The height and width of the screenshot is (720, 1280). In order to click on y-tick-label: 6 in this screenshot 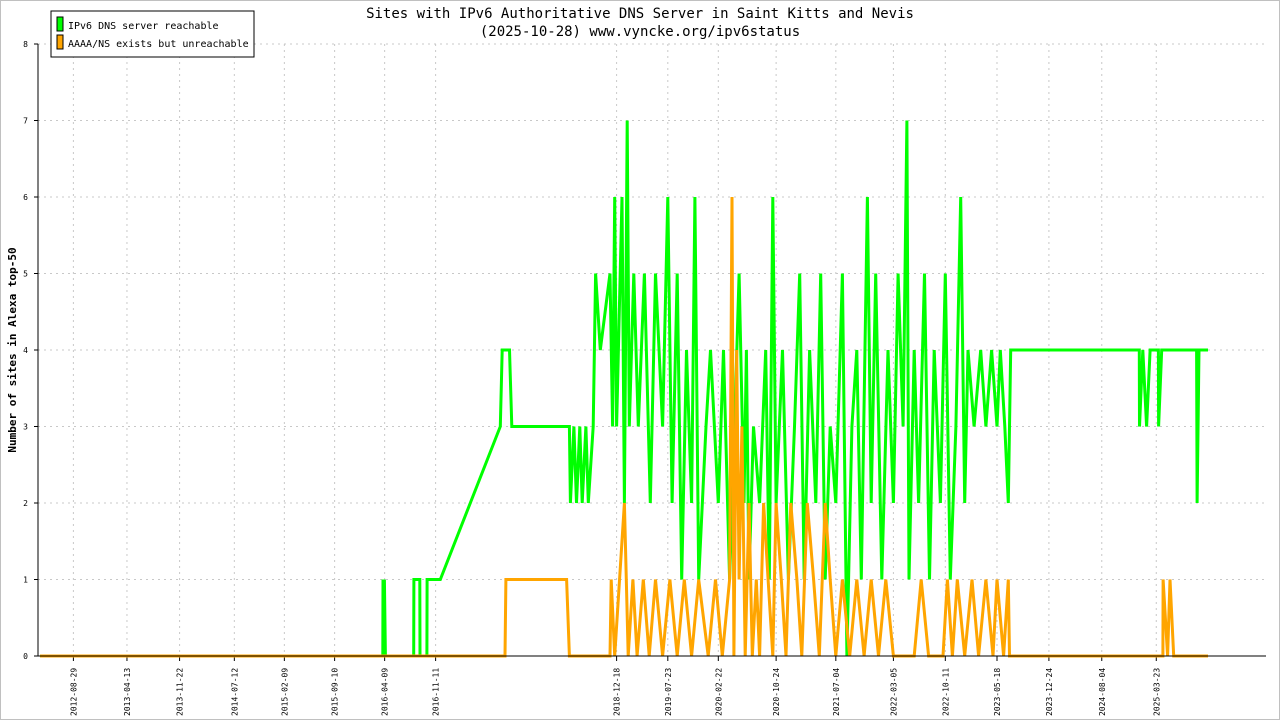, I will do `click(25, 197)`.